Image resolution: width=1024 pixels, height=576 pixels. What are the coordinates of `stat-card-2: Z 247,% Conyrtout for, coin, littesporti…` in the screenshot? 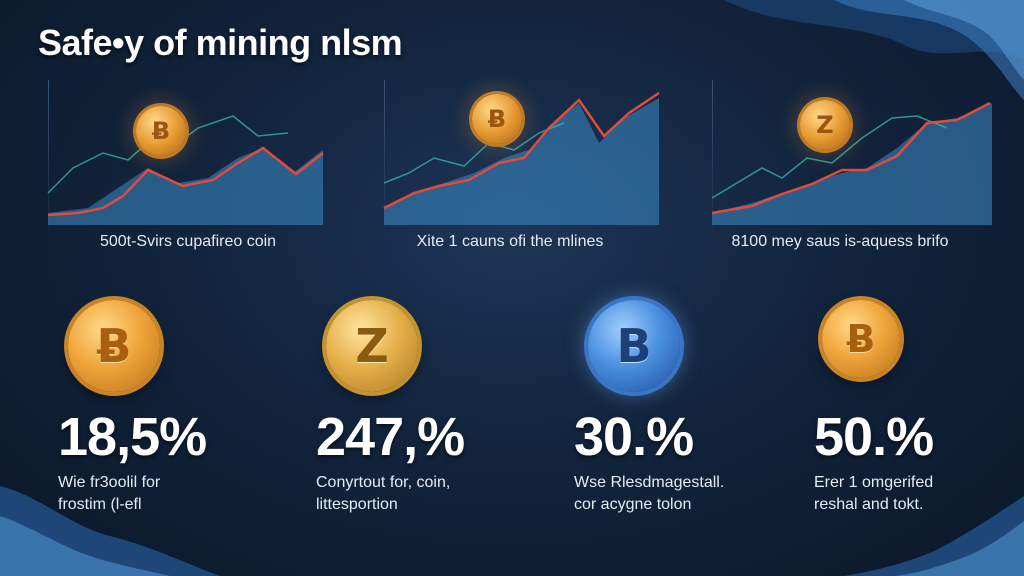 It's located at (431, 408).